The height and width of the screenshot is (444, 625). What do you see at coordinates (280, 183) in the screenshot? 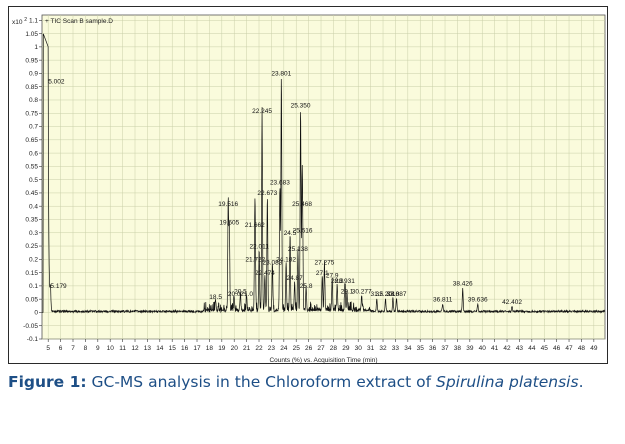
I see `peak-label: 23.683` at bounding box center [280, 183].